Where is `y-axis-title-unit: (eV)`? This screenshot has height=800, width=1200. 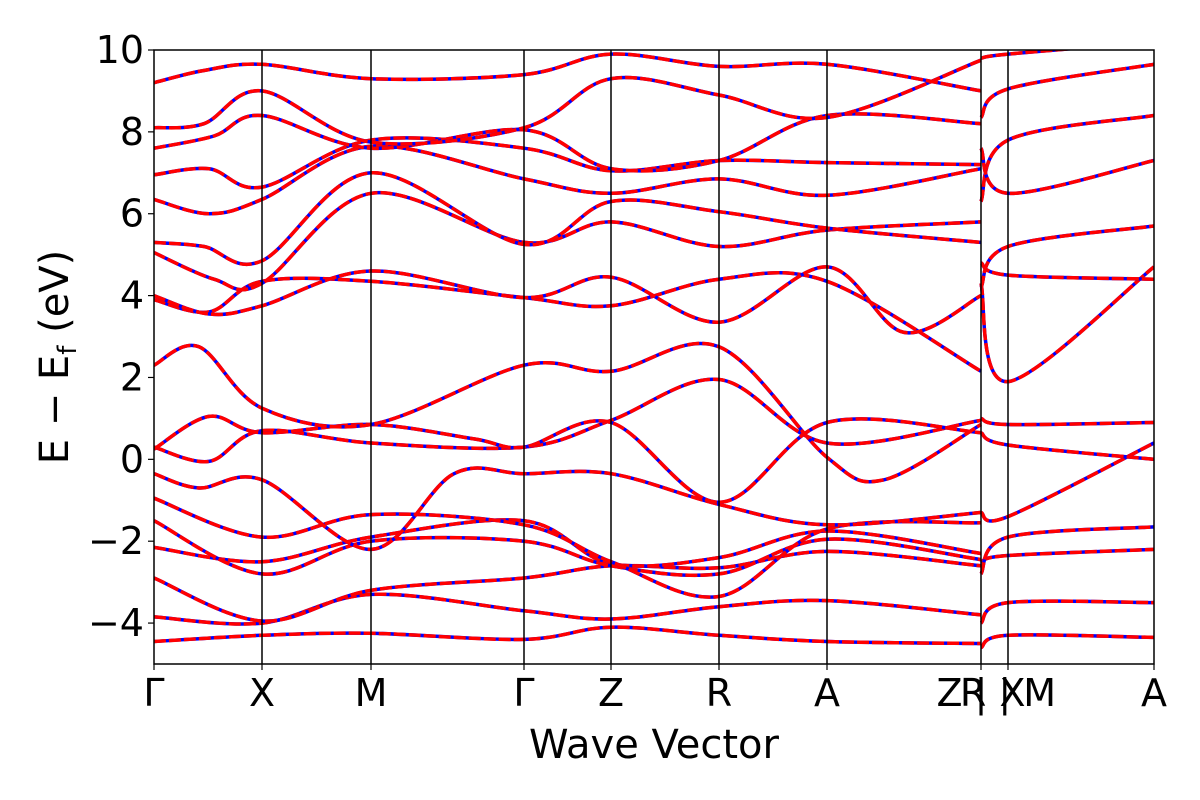
y-axis-title-unit: (eV) is located at coordinates (55, 298).